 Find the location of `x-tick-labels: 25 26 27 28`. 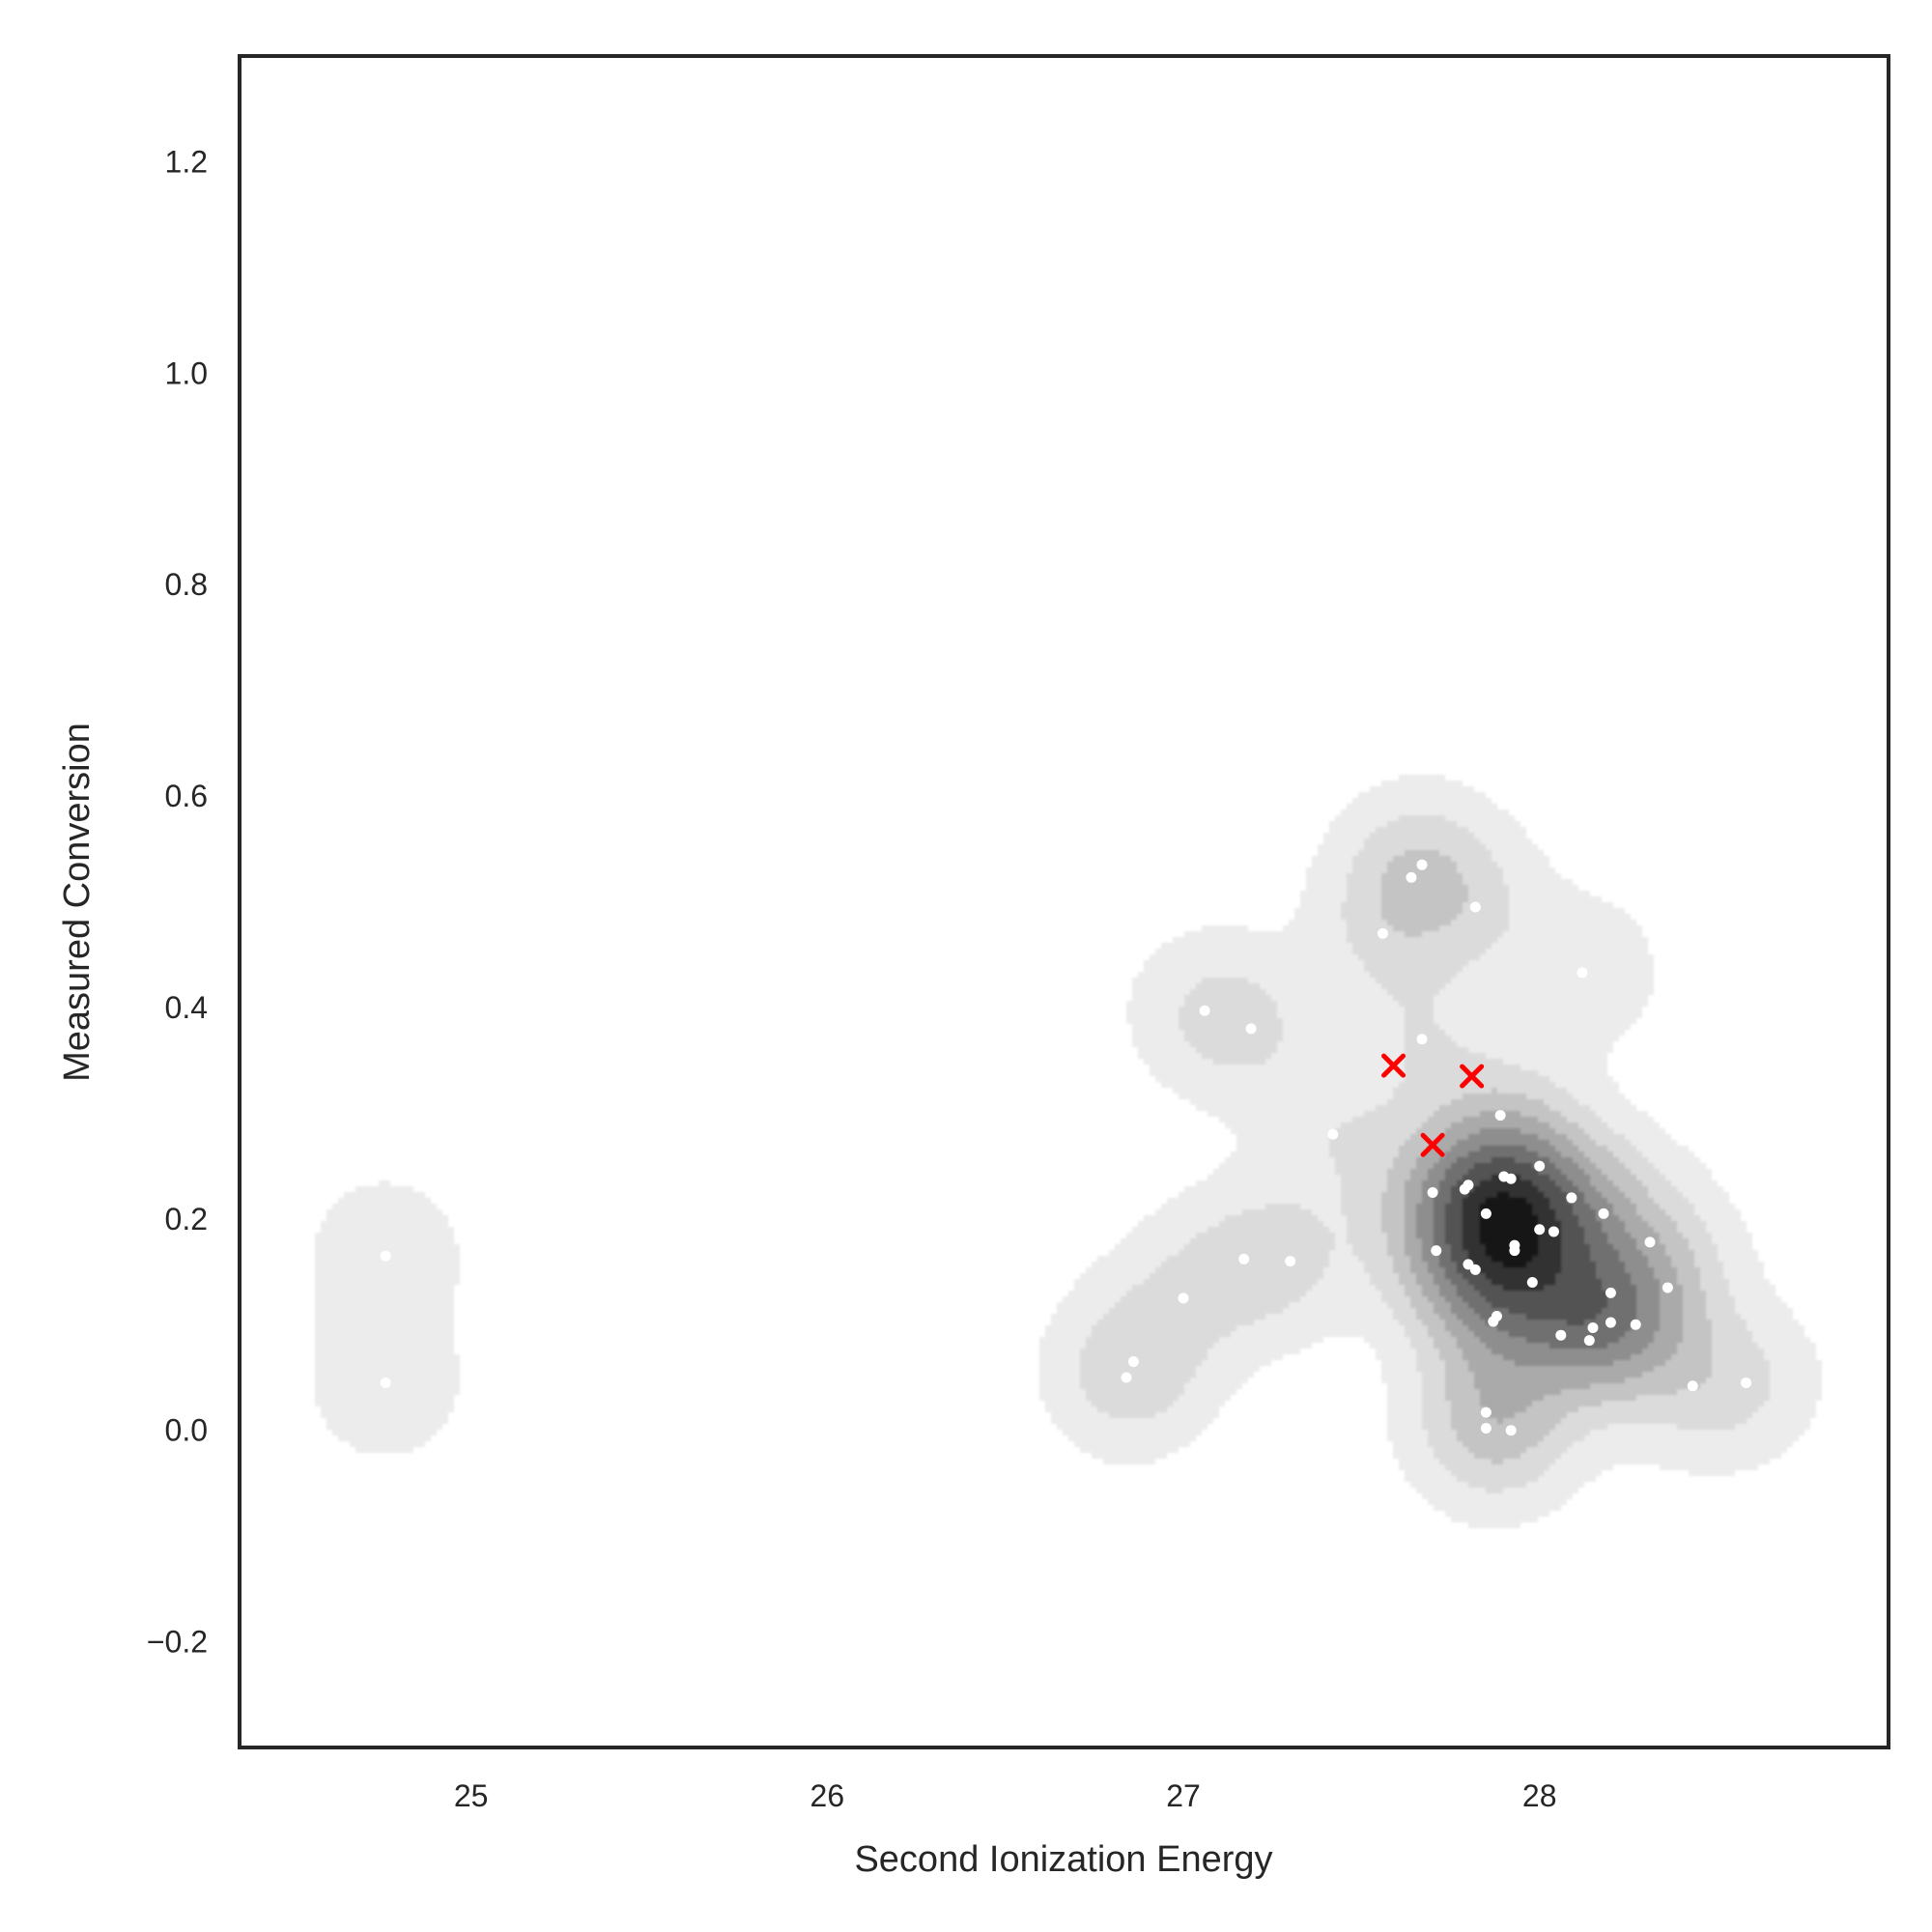

x-tick-labels: 25 26 27 28 is located at coordinates (1005, 1795).